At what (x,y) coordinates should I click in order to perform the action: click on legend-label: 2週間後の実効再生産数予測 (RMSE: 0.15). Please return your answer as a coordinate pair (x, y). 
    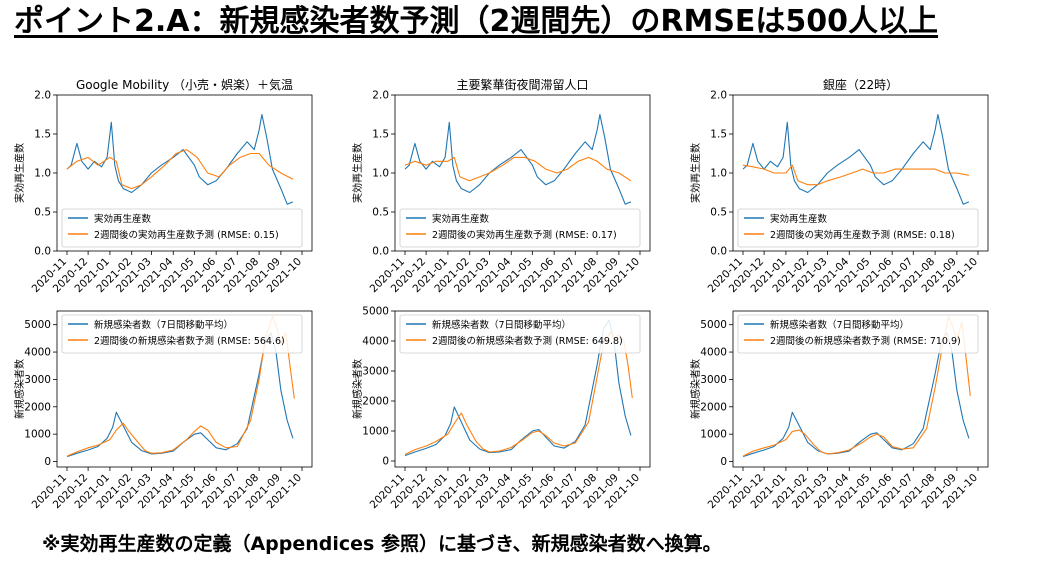
    Looking at the image, I should click on (186, 235).